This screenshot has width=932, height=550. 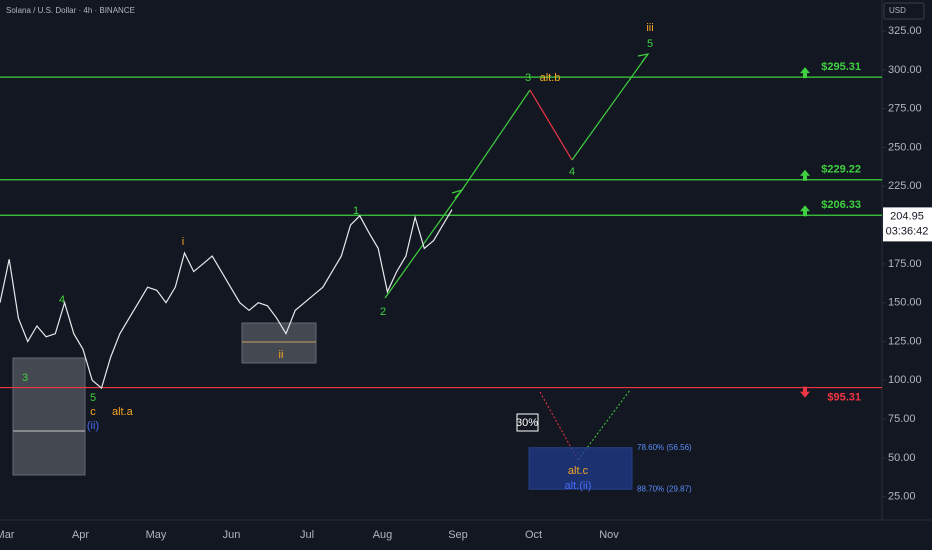 I want to click on y-tick-label: 75.00, so click(x=902, y=419).